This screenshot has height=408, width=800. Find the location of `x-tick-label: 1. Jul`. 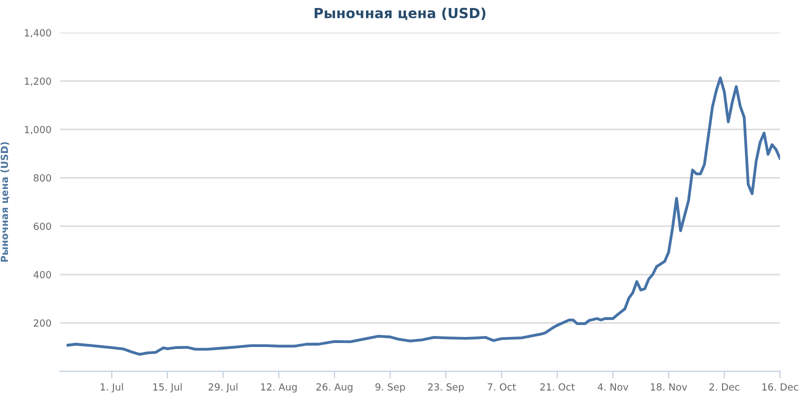

x-tick-label: 1. Jul is located at coordinates (111, 387).